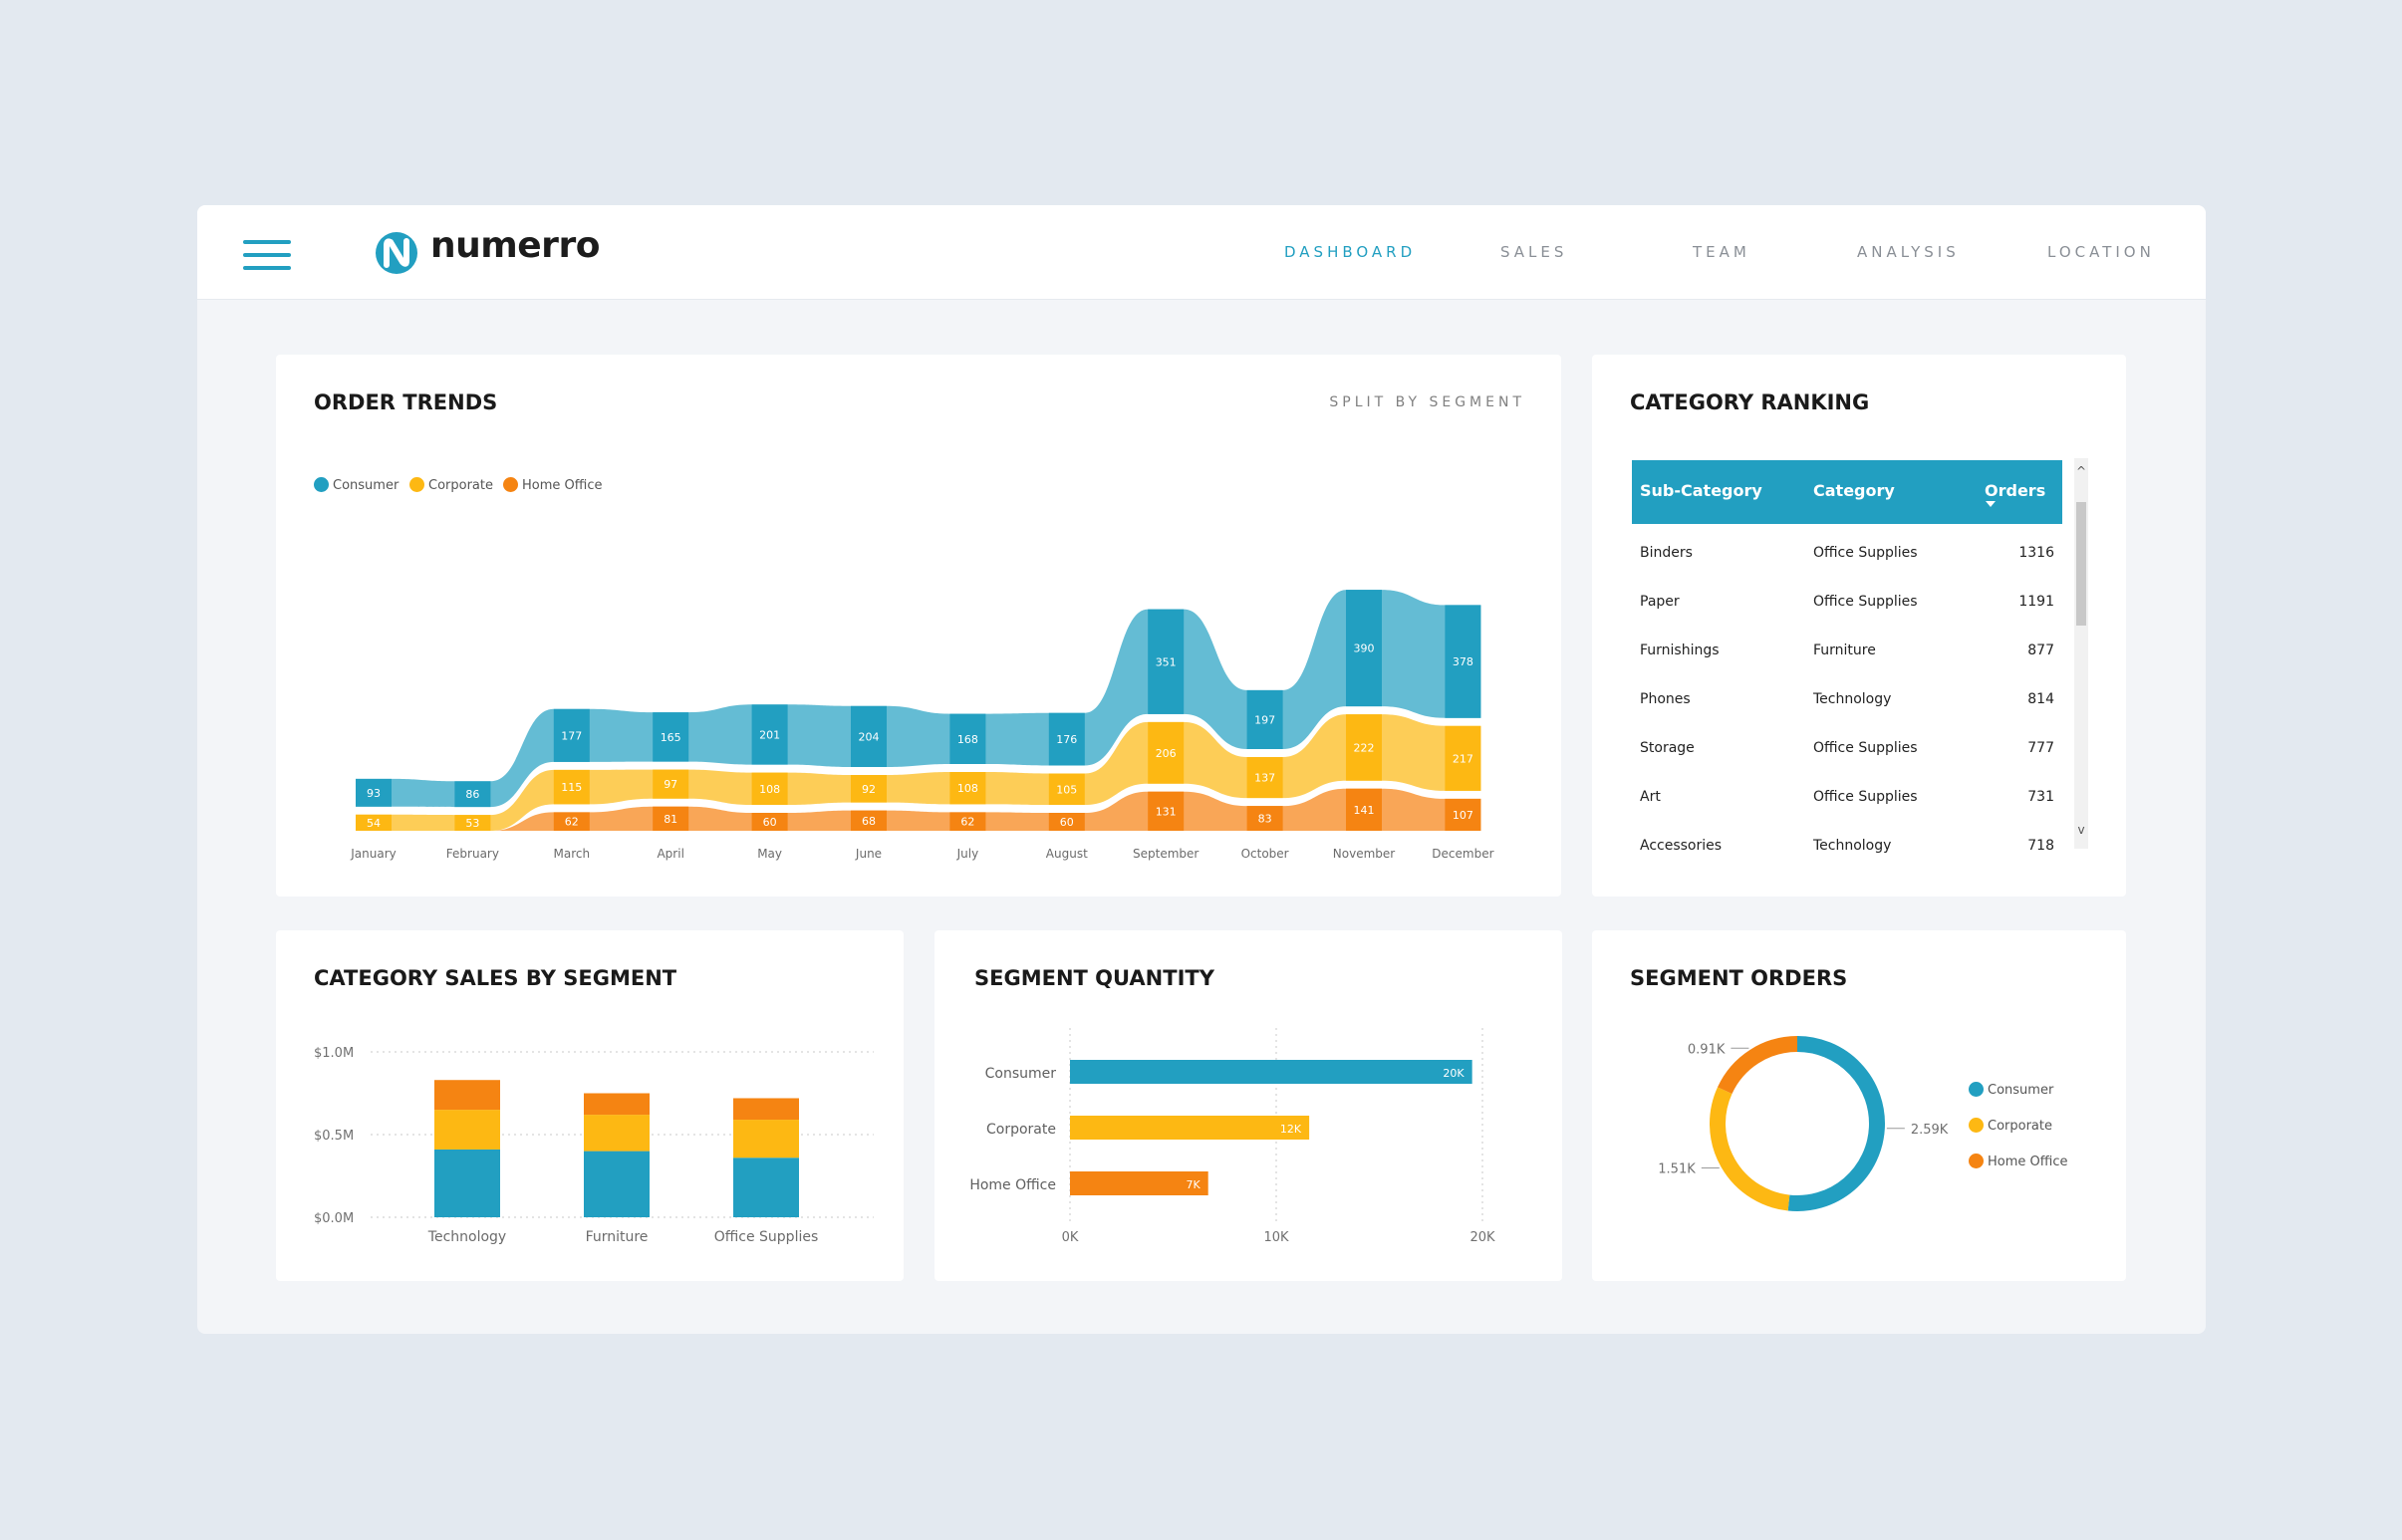  I want to click on data-label: 83, so click(1265, 819).